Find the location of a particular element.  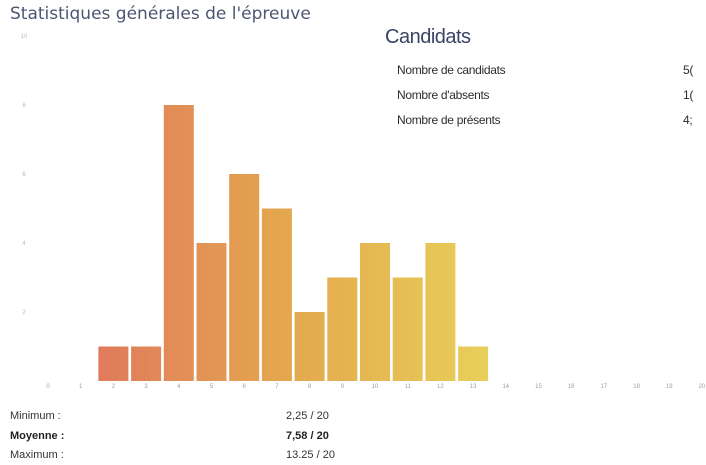

candidats-row-presents: Nombre de présents 4; is located at coordinates (551, 122).